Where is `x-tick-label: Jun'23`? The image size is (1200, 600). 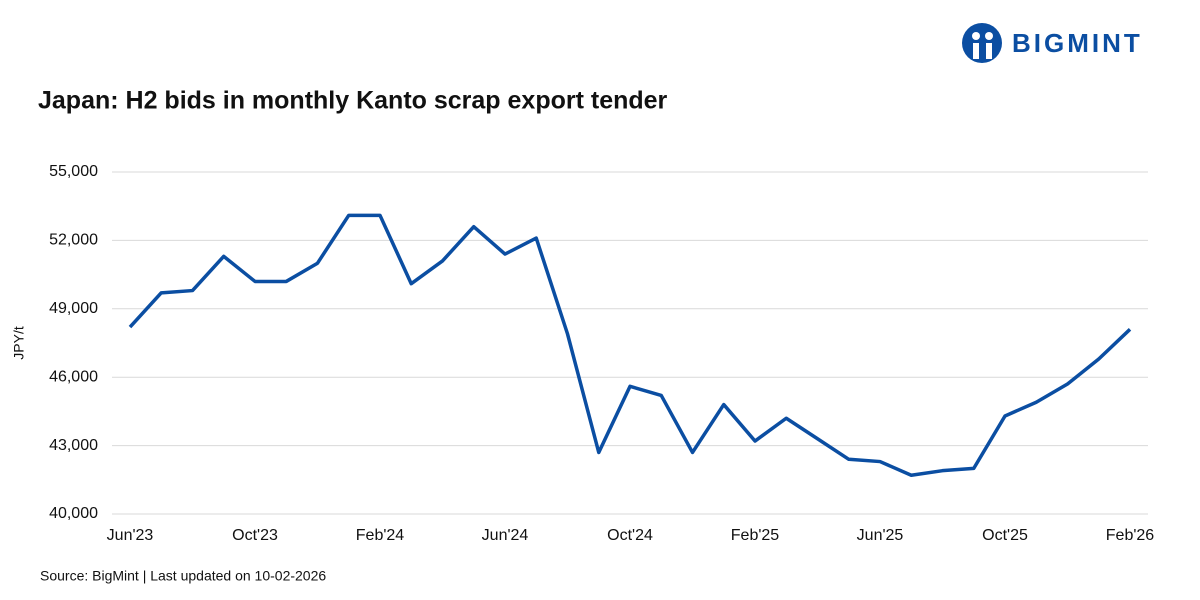
x-tick-label: Jun'23 is located at coordinates (130, 535).